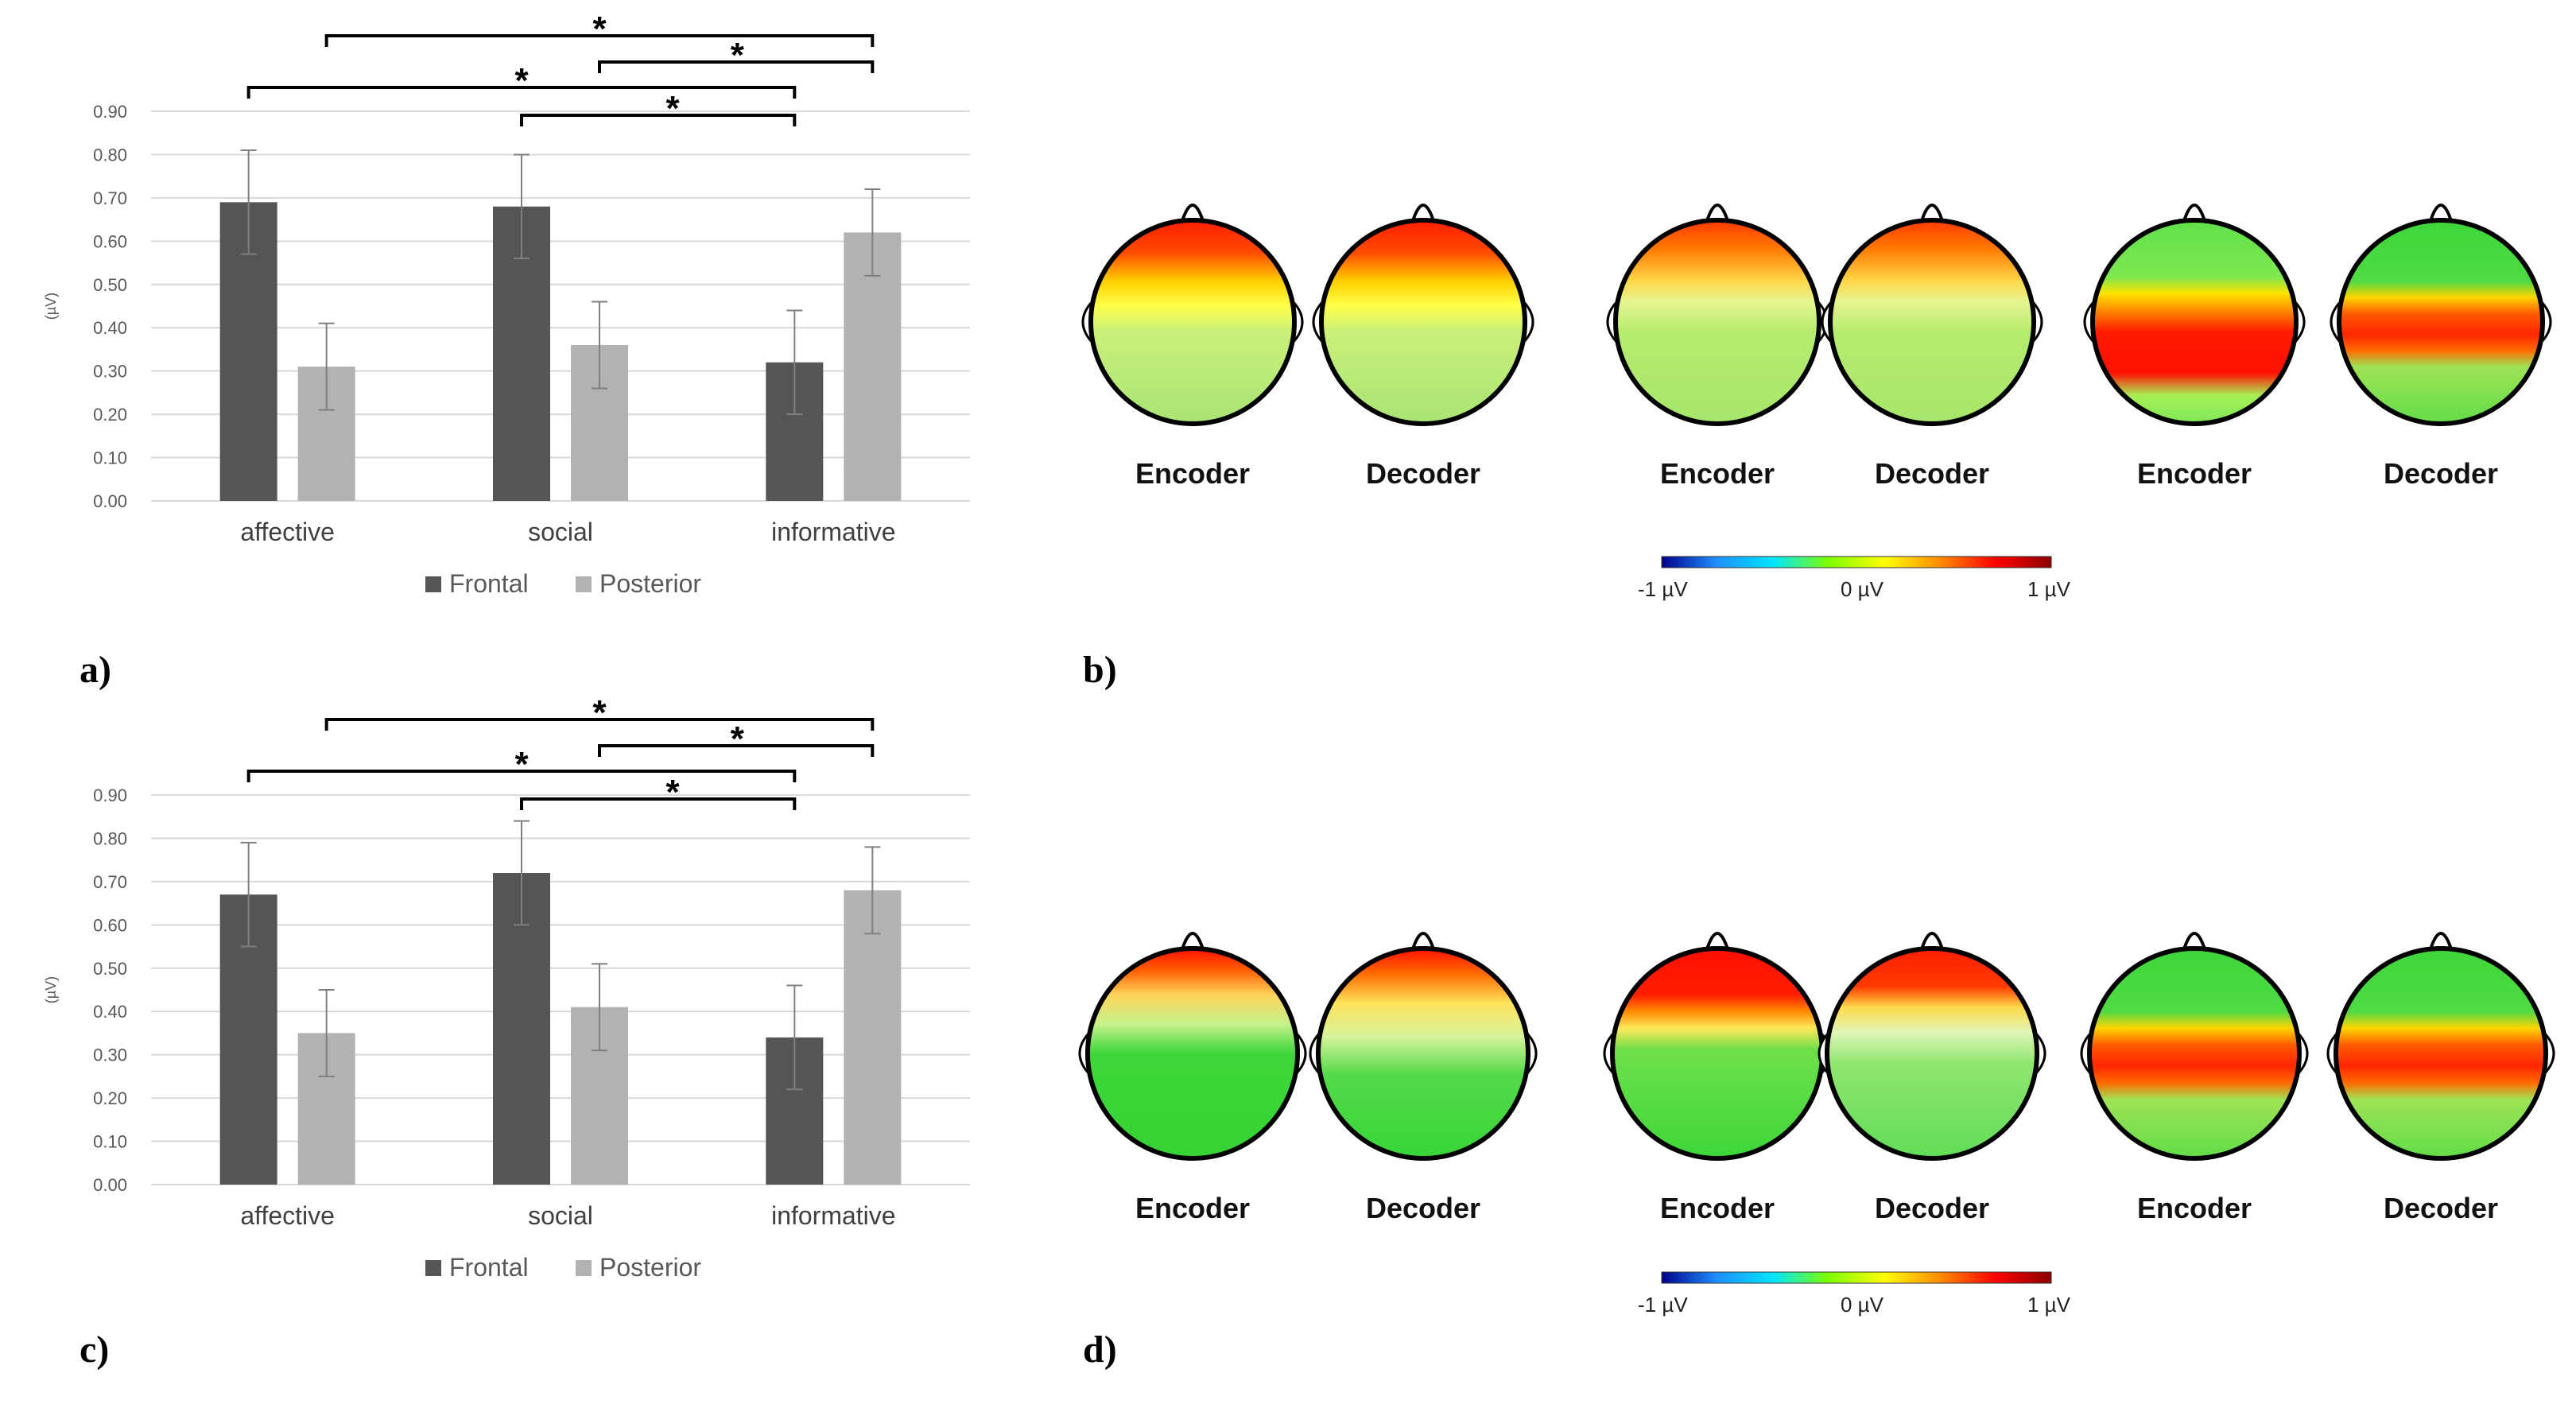 This screenshot has width=2576, height=1408. What do you see at coordinates (1100, 670) in the screenshot?
I see `panel-label-b: b)` at bounding box center [1100, 670].